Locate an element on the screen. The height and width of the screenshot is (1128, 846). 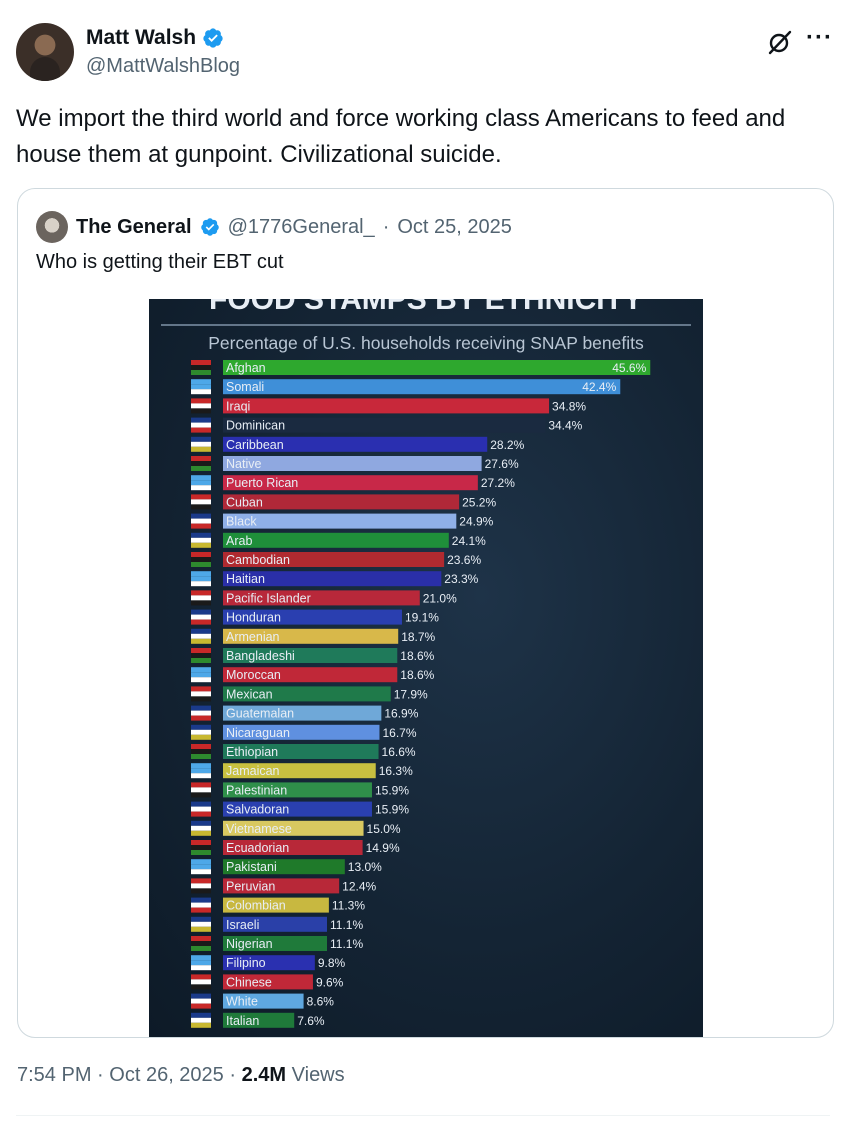
value-label: 12.4% is located at coordinates (359, 886).